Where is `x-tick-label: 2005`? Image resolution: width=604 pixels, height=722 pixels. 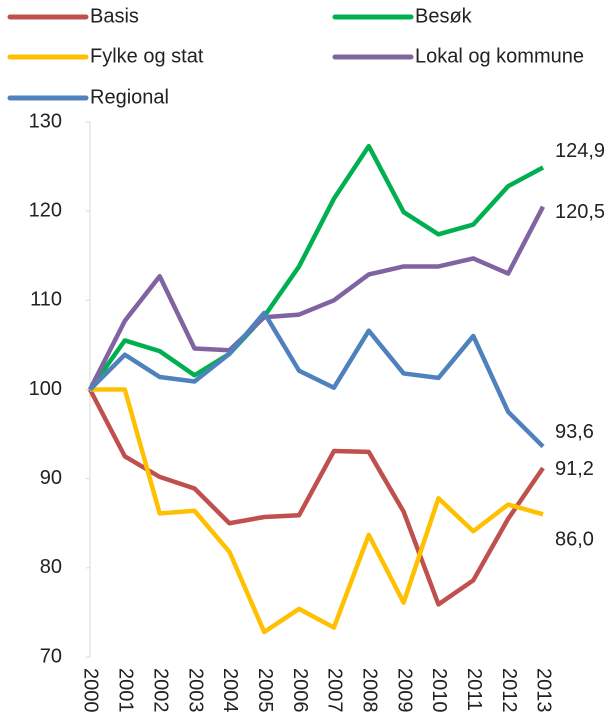 x-tick-label: 2005 is located at coordinates (265, 690).